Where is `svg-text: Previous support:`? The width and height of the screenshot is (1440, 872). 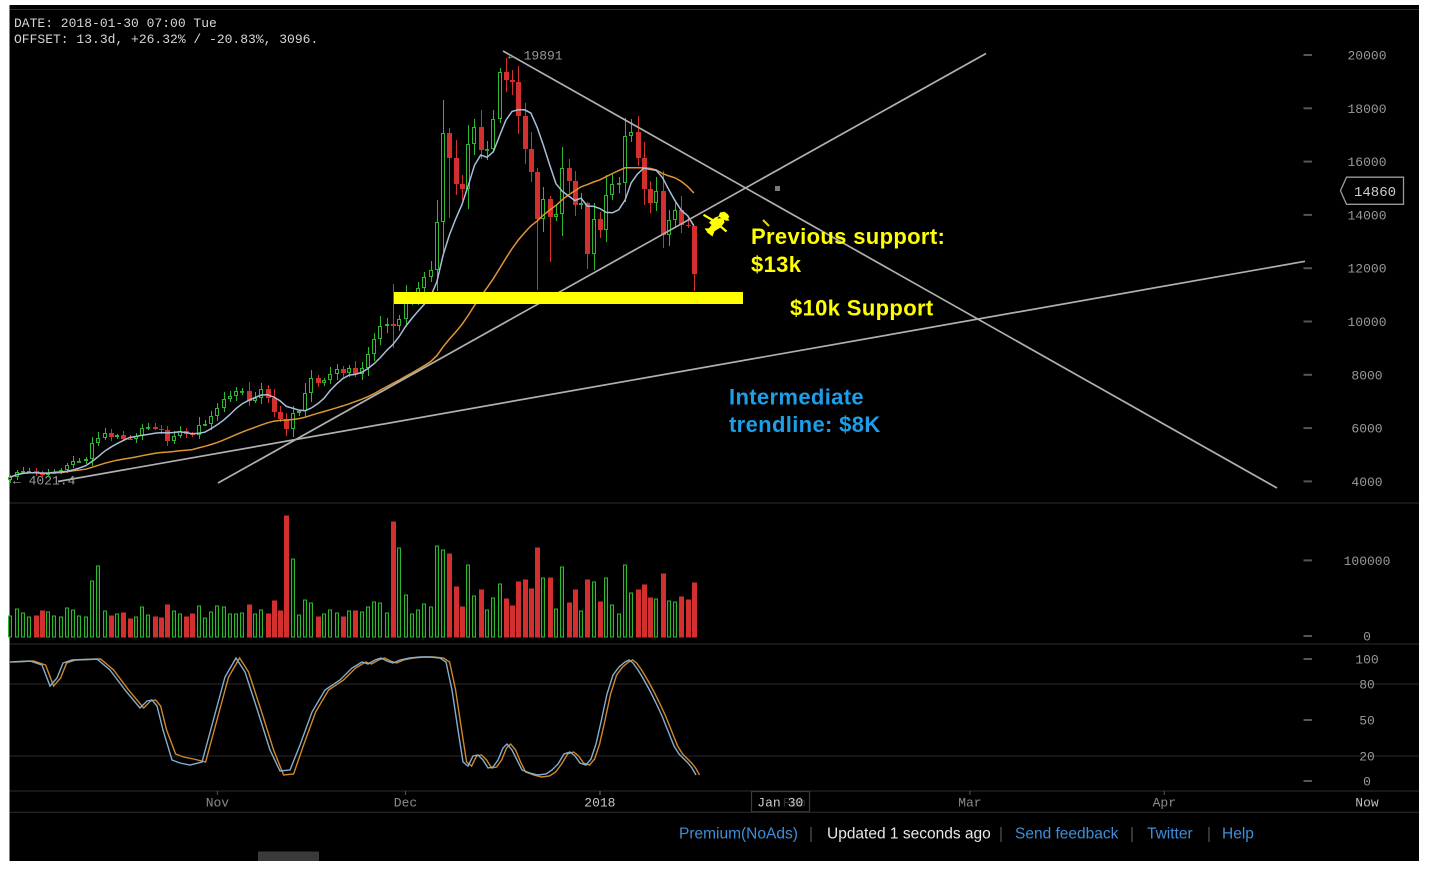 svg-text: Previous support: is located at coordinates (848, 236).